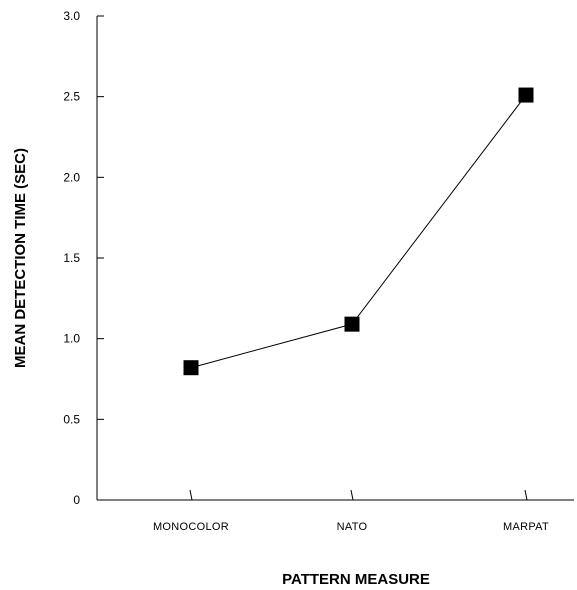 Image resolution: width=577 pixels, height=590 pixels. Describe the element at coordinates (20, 258) in the screenshot. I see `y-axis-title: MEAN DETECTION TIME (SEC)` at that location.